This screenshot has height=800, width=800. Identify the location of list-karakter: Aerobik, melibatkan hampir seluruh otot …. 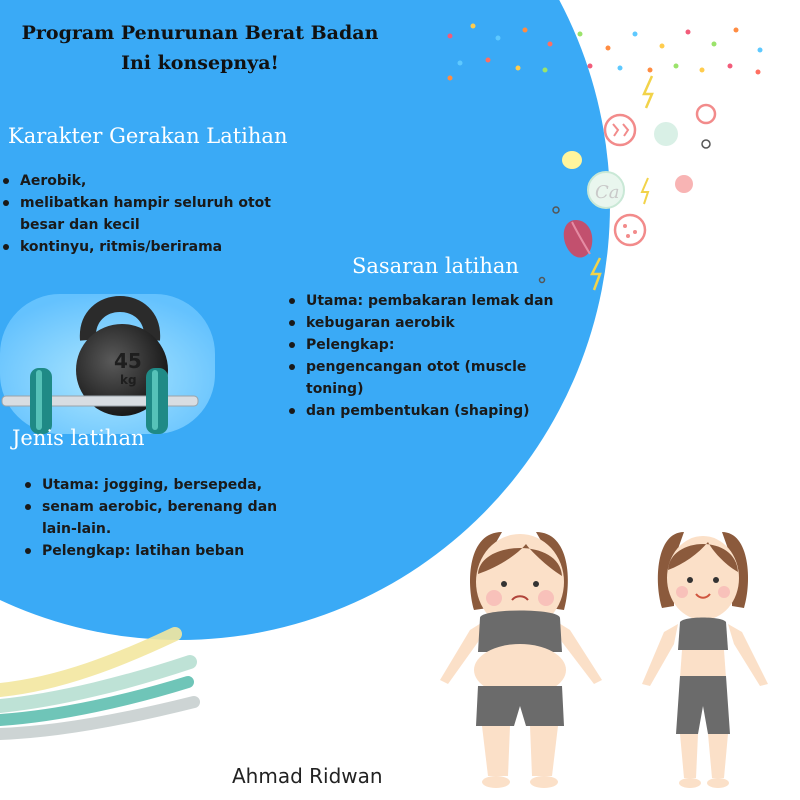
(145, 214).